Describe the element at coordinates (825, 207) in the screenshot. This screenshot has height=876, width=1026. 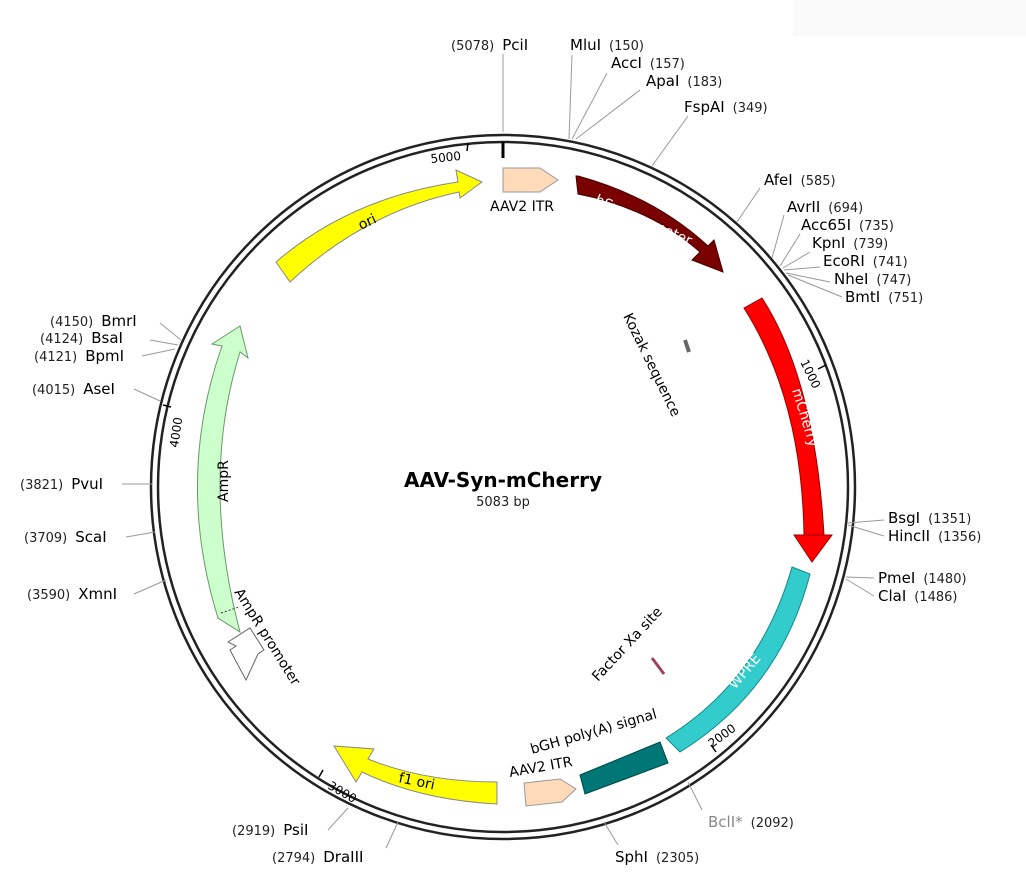
I see `site-avrii: AvrII (694)` at that location.